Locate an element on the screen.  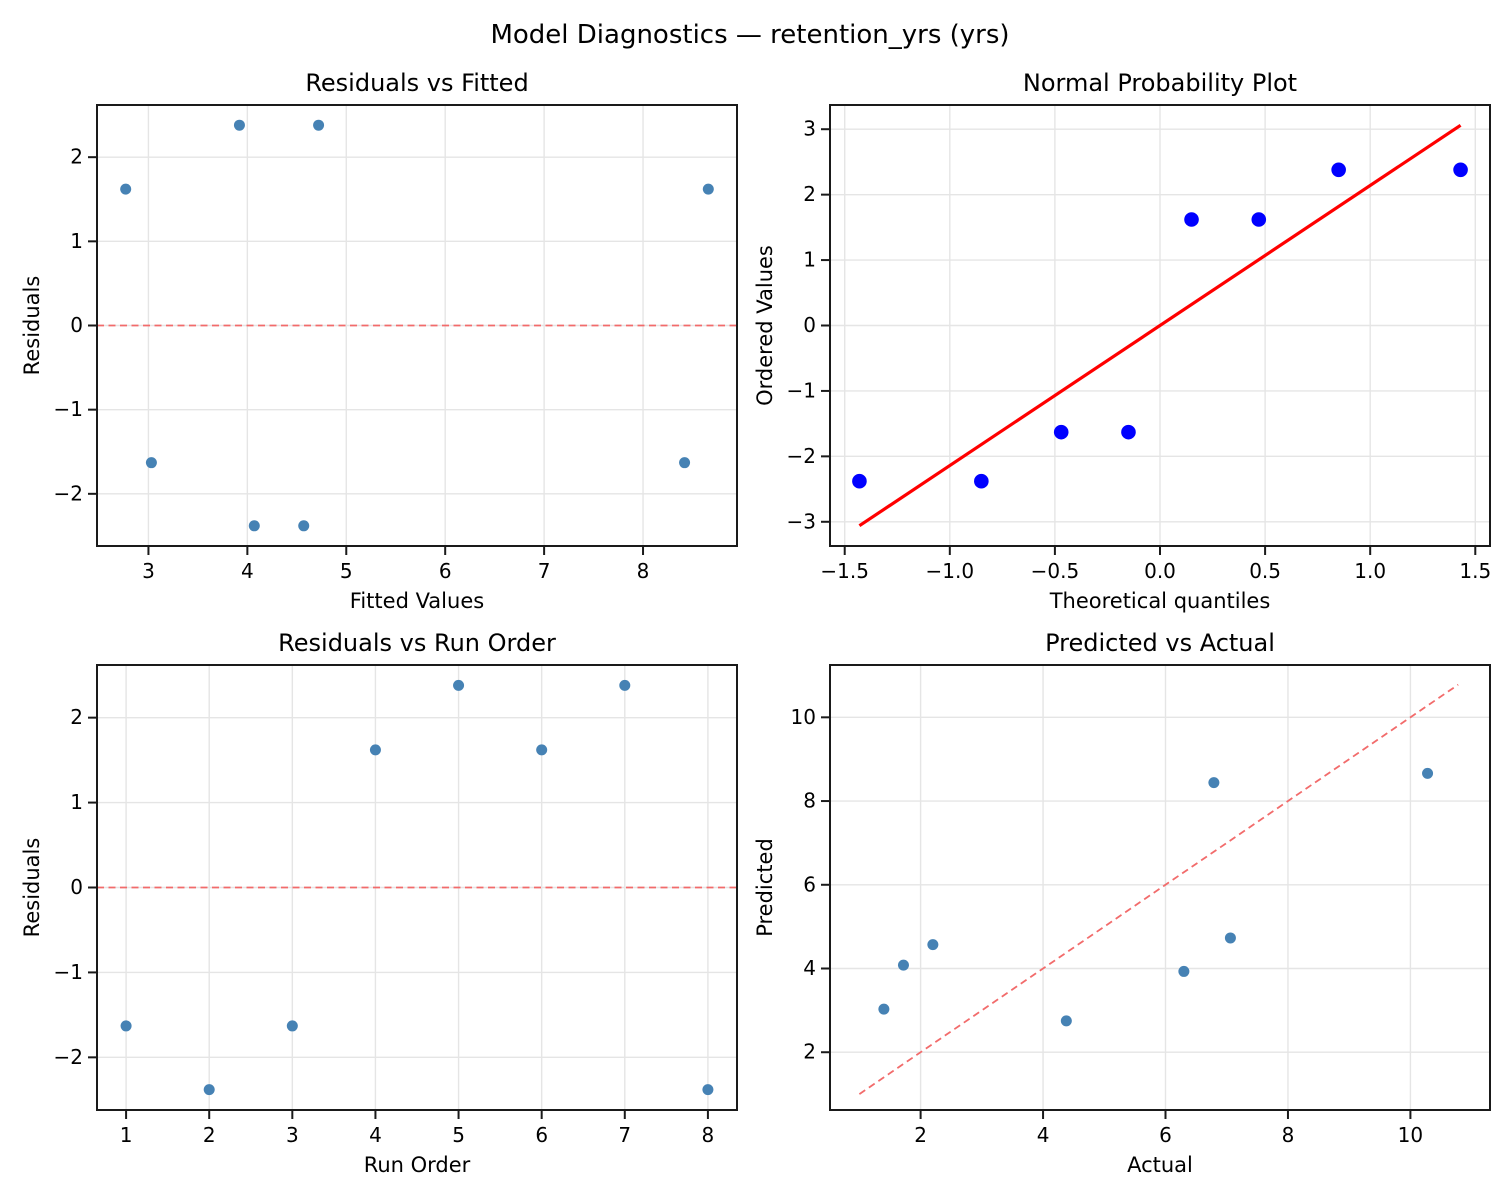
y-tick-label: −3 is located at coordinates (801, 521).